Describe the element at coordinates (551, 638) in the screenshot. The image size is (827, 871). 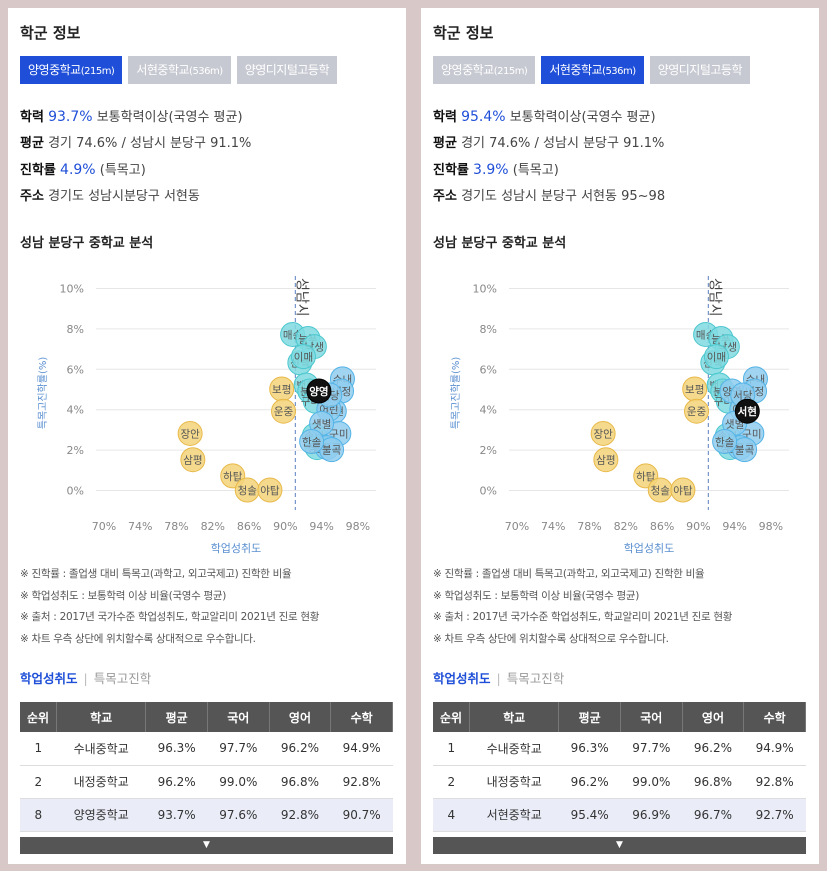
I see `note-line: ※ 차트 우측 상단에 위치할수록 상대적으로 우수합니다.` at that location.